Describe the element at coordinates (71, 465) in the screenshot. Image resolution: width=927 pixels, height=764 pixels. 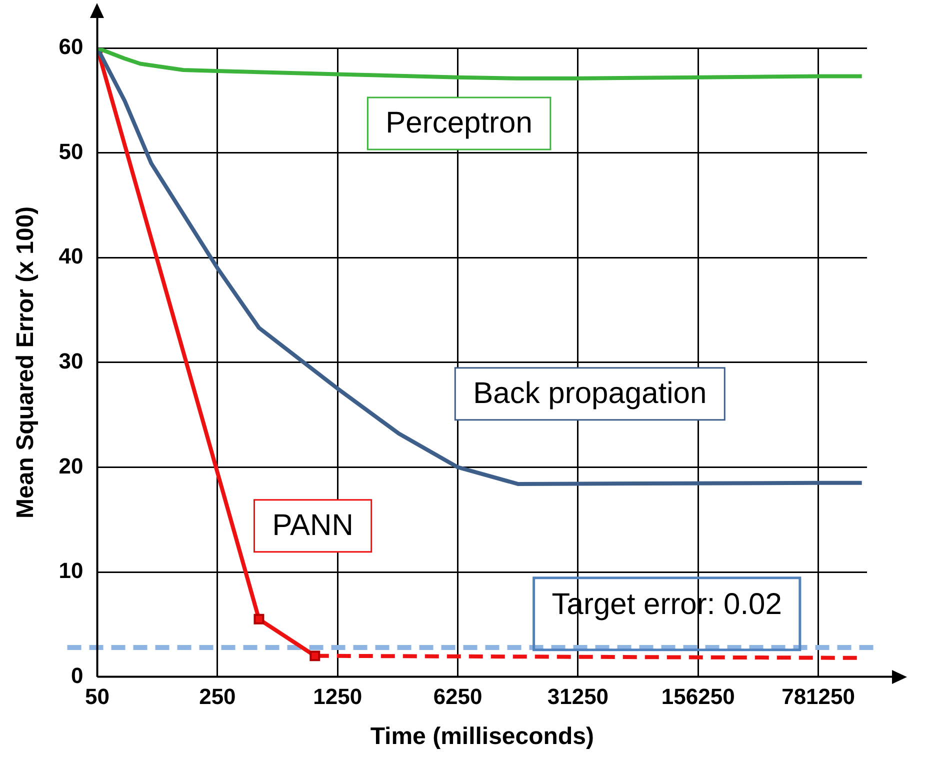
I see `y-tick-label: 20` at that location.